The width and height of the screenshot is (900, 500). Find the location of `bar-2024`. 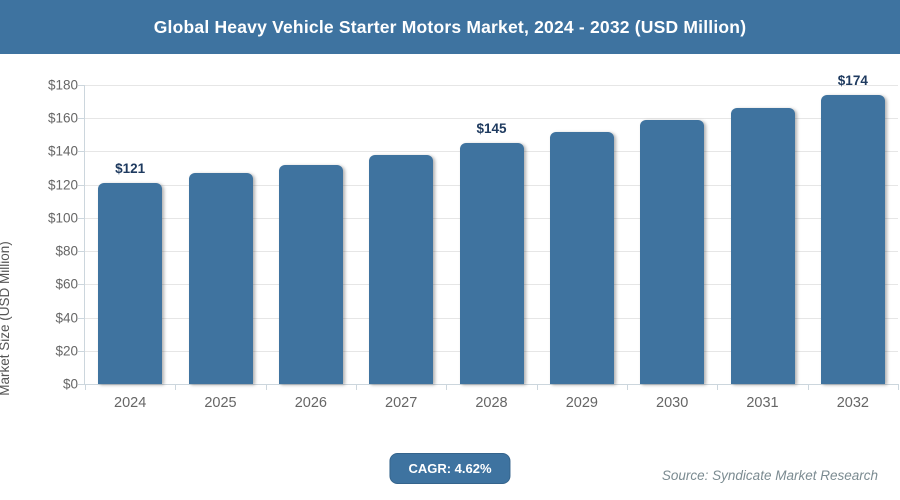

bar-2024 is located at coordinates (130, 283).